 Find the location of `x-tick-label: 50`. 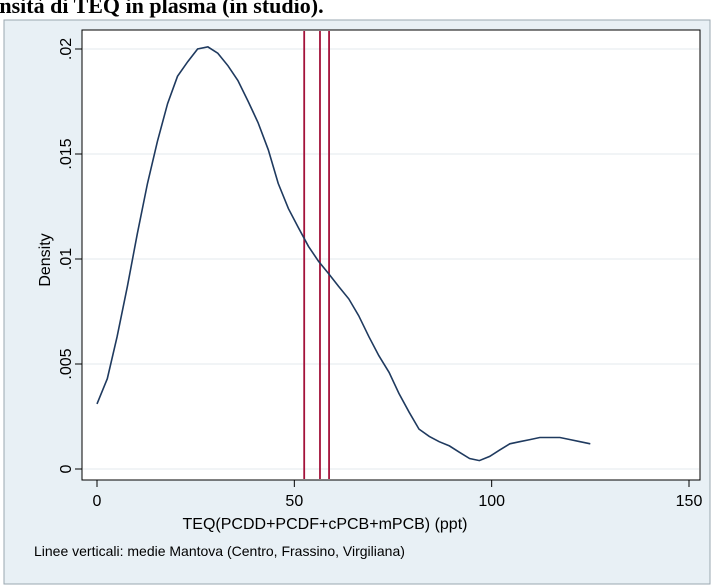

x-tick-label: 50 is located at coordinates (294, 501).